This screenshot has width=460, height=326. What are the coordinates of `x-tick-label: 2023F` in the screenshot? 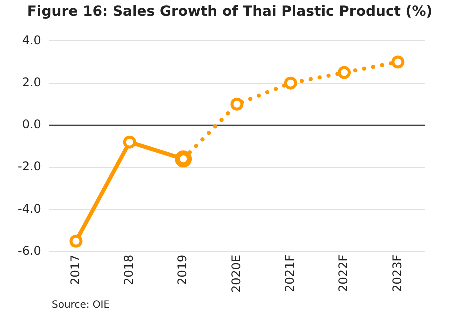 It's located at (397, 273).